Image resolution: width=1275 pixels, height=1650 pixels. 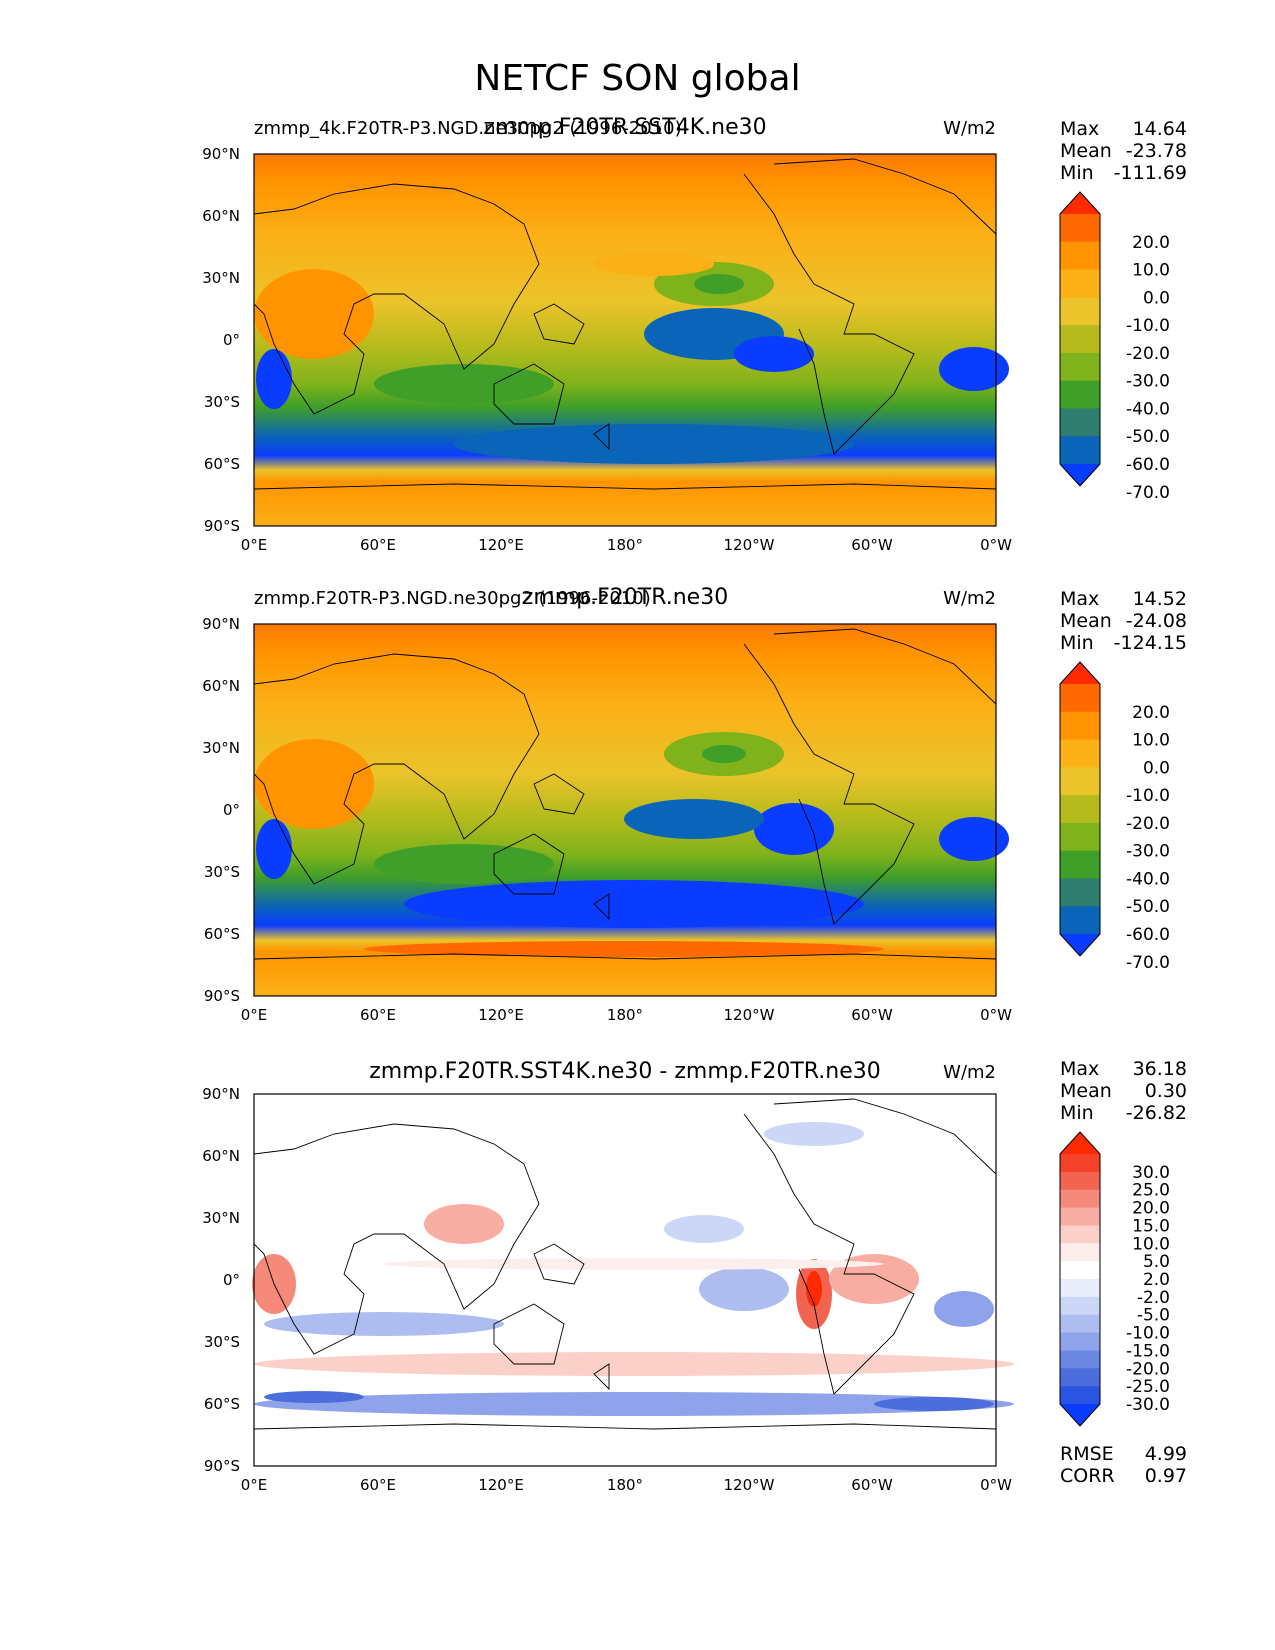 I want to click on colorbar-tick-label: 10.0, so click(x=1151, y=1244).